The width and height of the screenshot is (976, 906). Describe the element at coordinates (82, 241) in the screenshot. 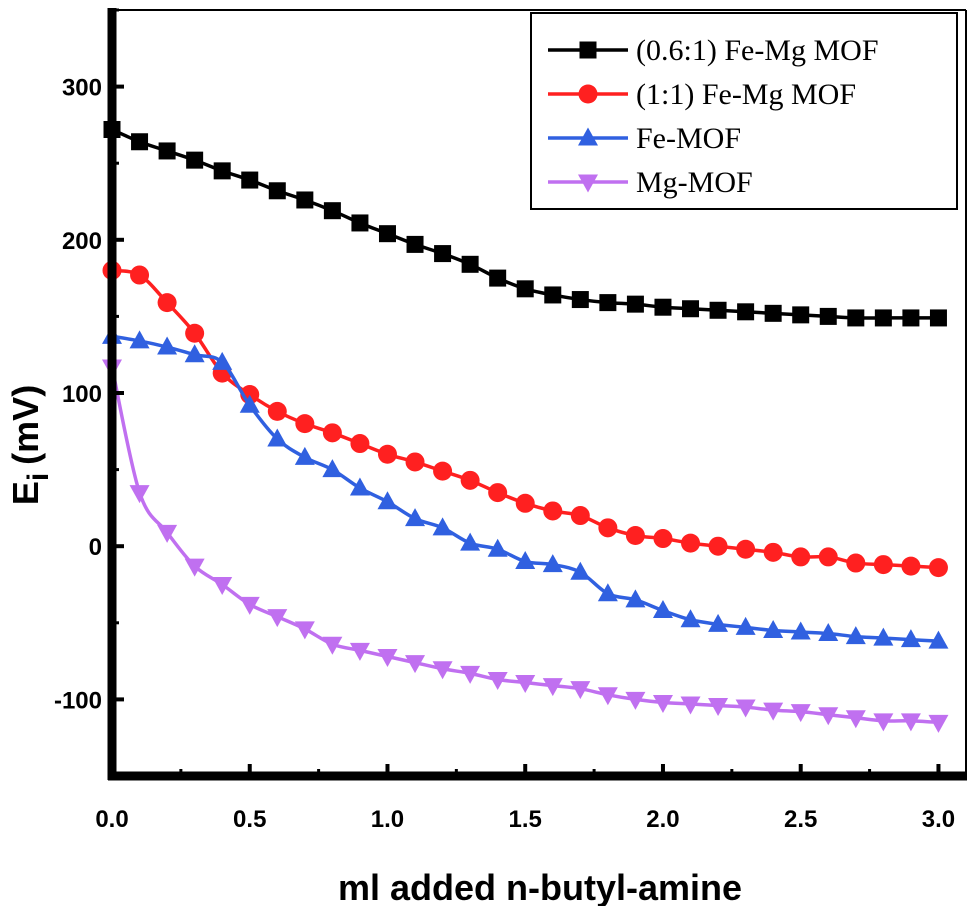

I see `y-tick-label: 200` at that location.